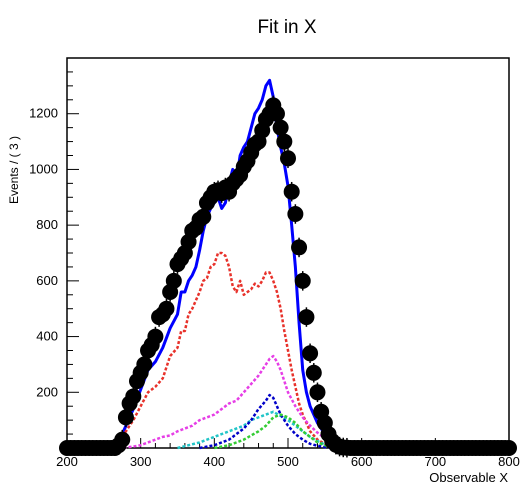 The height and width of the screenshot is (491, 532). I want to click on y-axis-ticks: 200 400 600 800 1000 1200, so click(54, 253).